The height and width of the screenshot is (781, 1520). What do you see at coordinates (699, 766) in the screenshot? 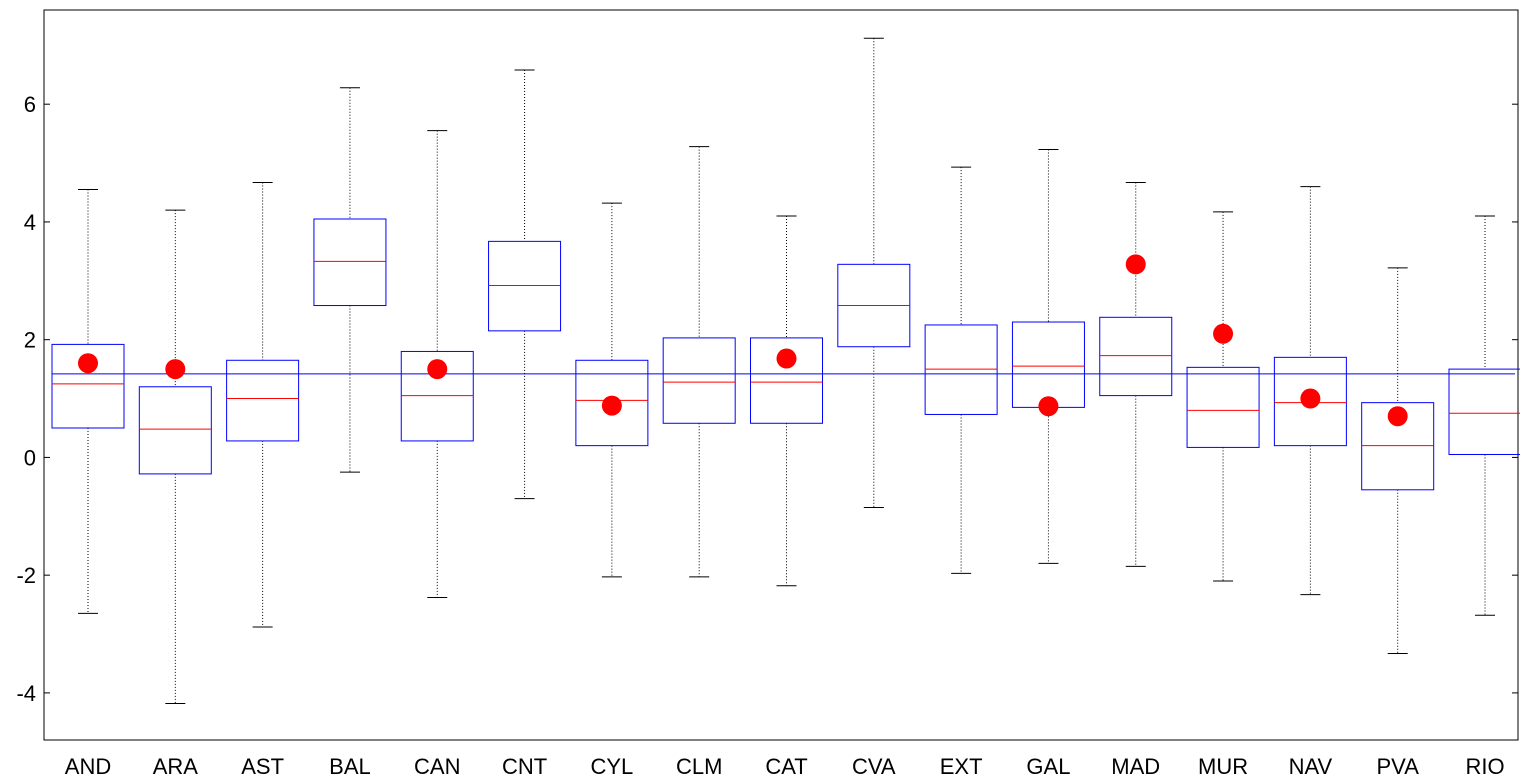
I see `x-tick-label: CLM` at bounding box center [699, 766].